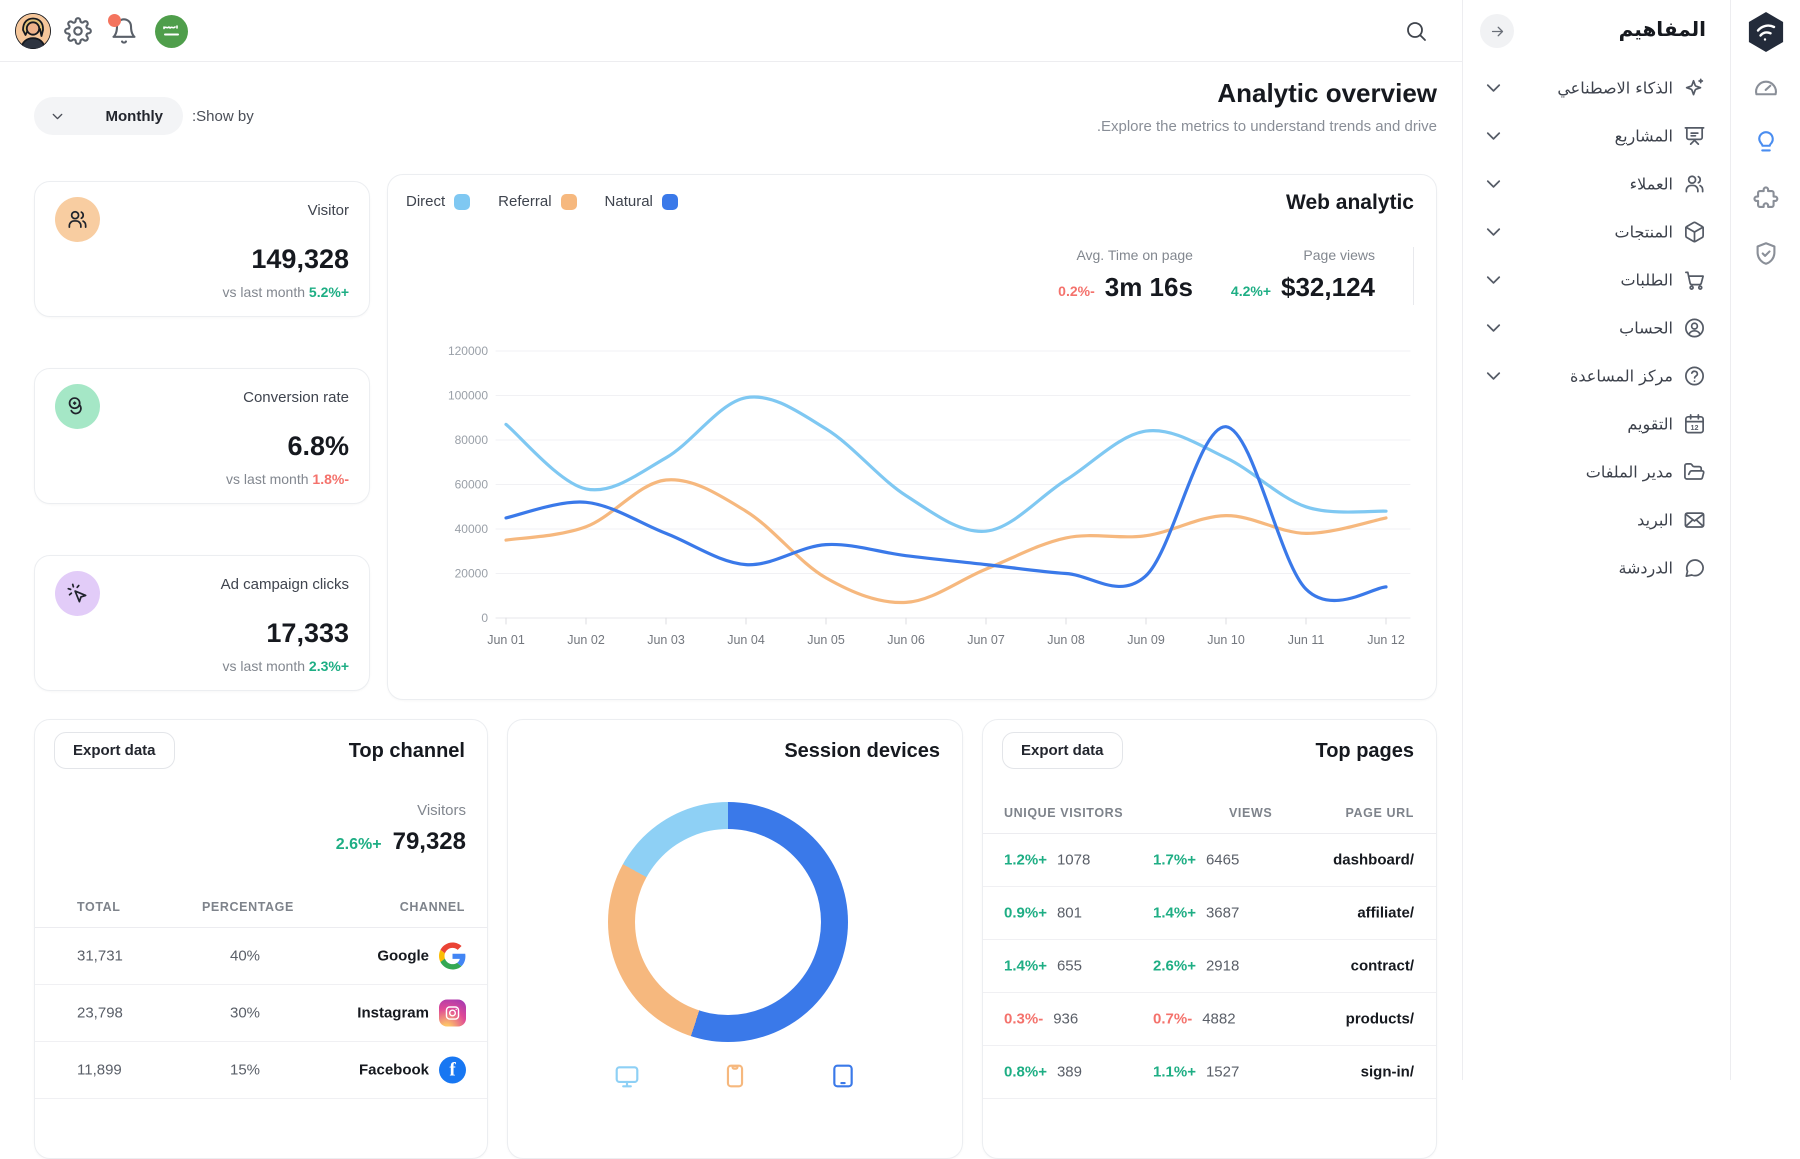 The width and height of the screenshot is (1800, 1159). Describe the element at coordinates (1596, 184) in the screenshot. I see `sidebar-item: العملاء` at that location.